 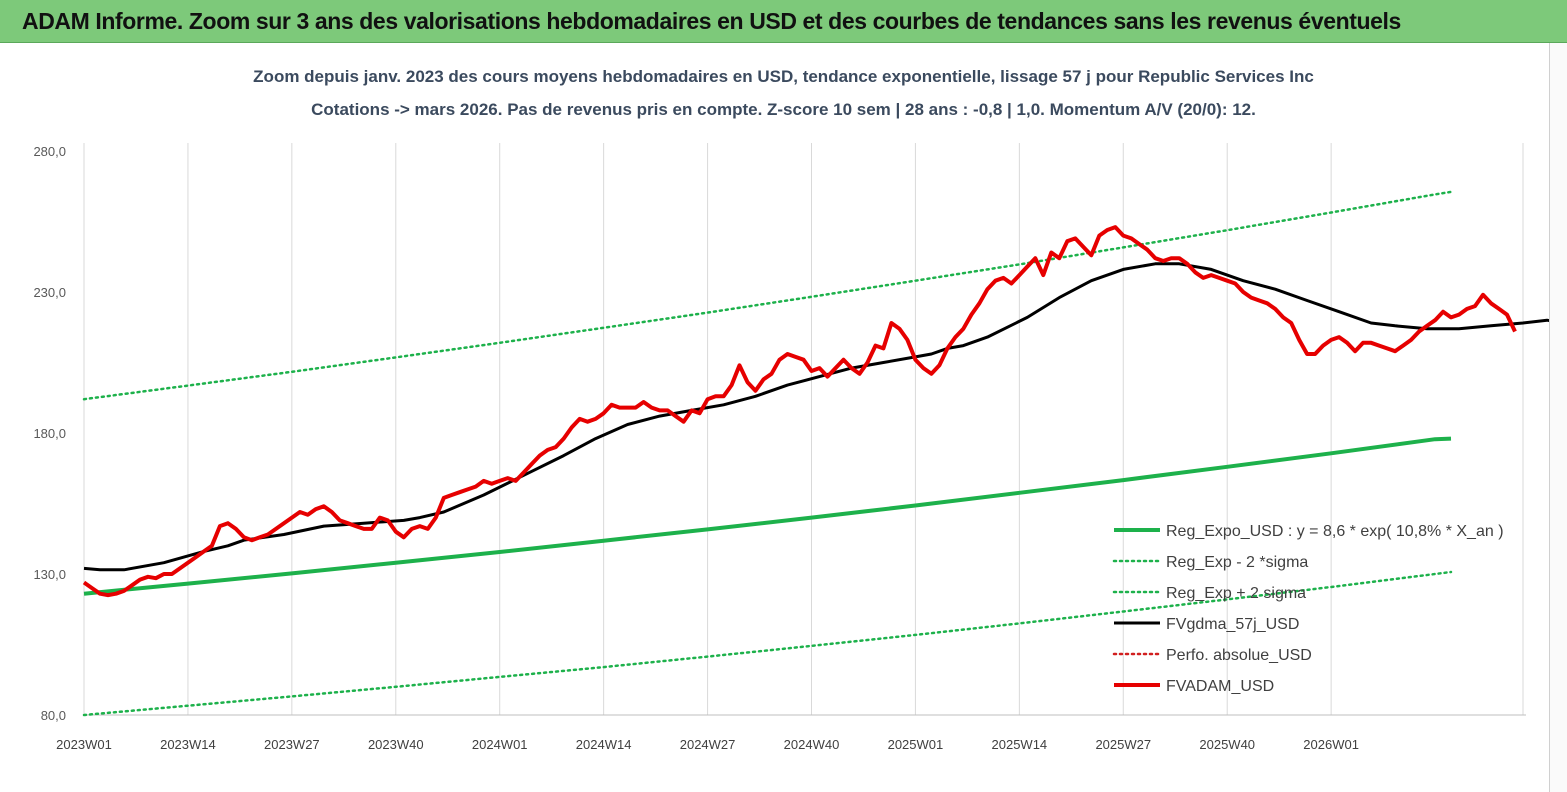 I want to click on legend-label: Reg_Exp - 2 *sigma, so click(x=1237, y=562).